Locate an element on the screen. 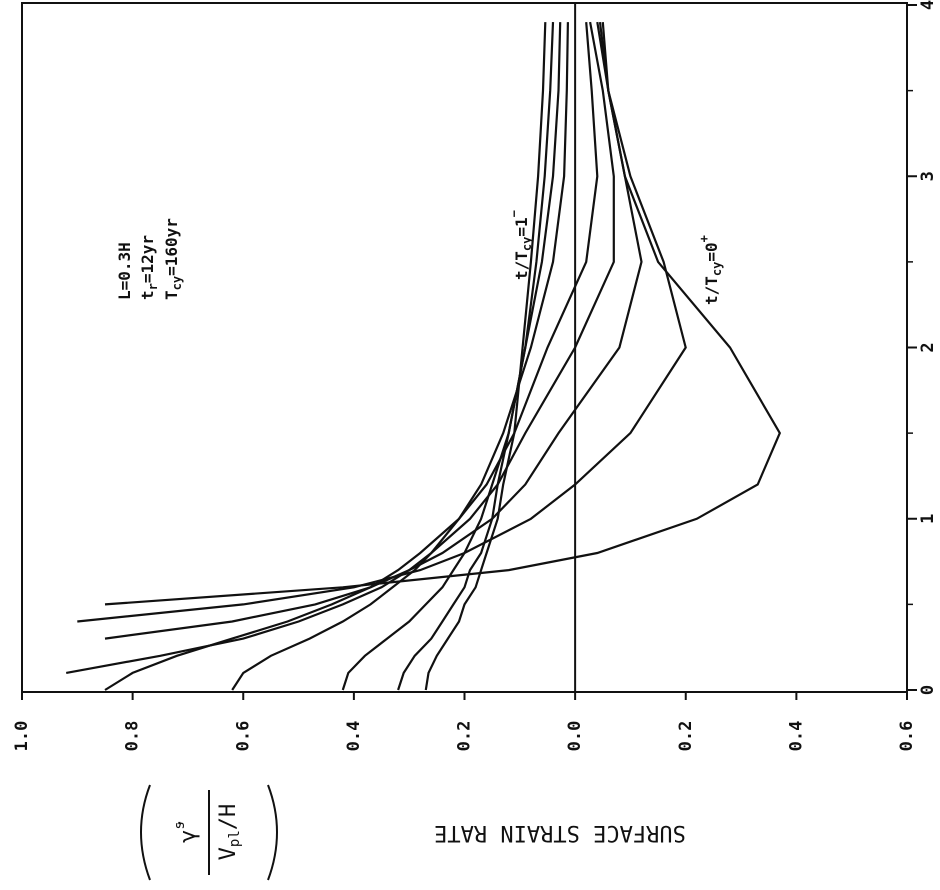 The image size is (940, 890). annotation: L=0.3H is located at coordinates (124, 271).